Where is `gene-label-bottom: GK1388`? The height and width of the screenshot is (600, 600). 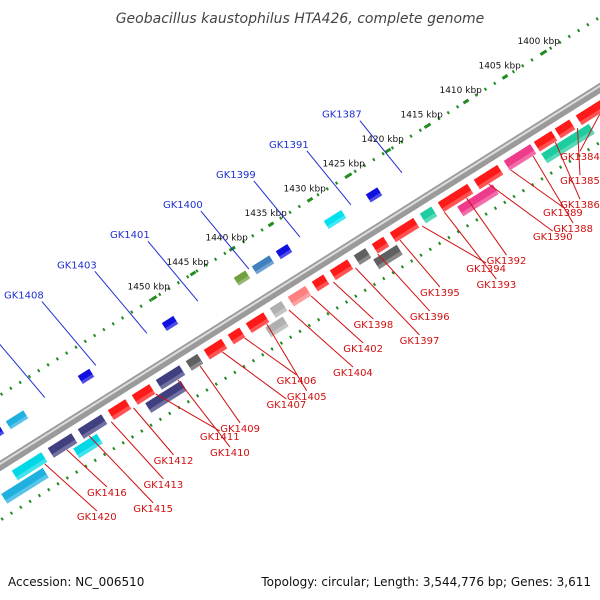
gene-label-bottom: GK1388 is located at coordinates (573, 229).